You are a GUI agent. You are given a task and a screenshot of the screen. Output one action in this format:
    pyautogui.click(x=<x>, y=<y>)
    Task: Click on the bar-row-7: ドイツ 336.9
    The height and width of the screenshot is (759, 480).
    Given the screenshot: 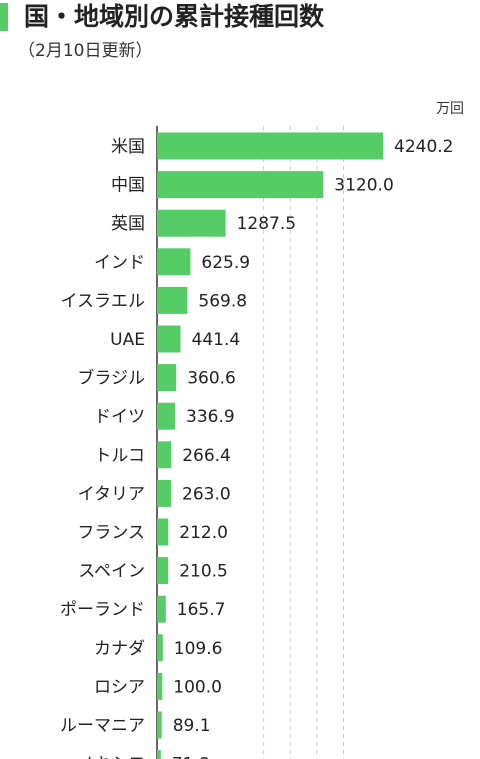 What is the action you would take?
    pyautogui.click(x=164, y=416)
    